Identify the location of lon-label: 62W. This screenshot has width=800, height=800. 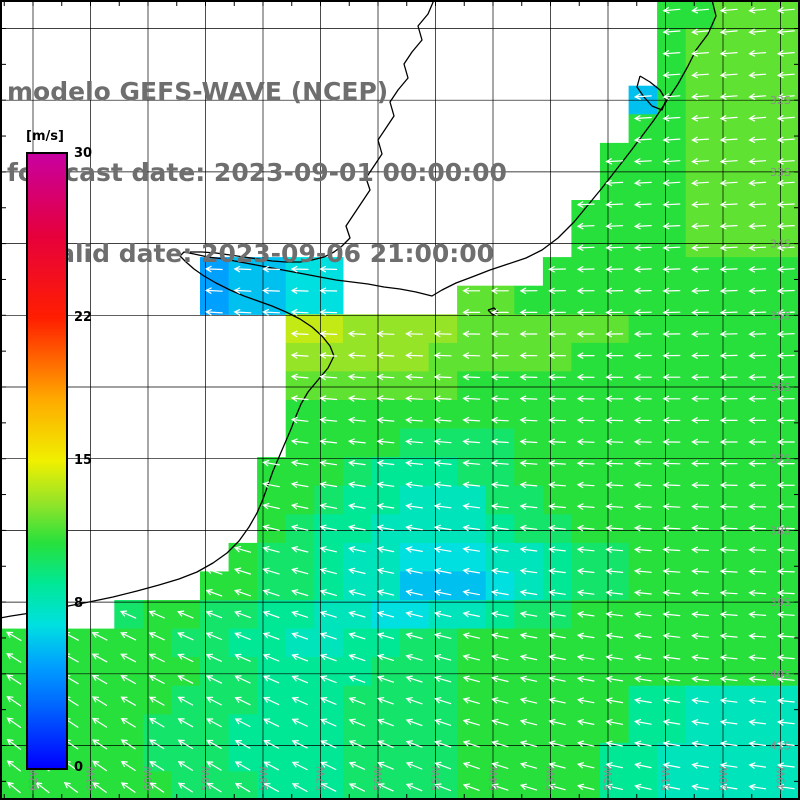
(33, 778).